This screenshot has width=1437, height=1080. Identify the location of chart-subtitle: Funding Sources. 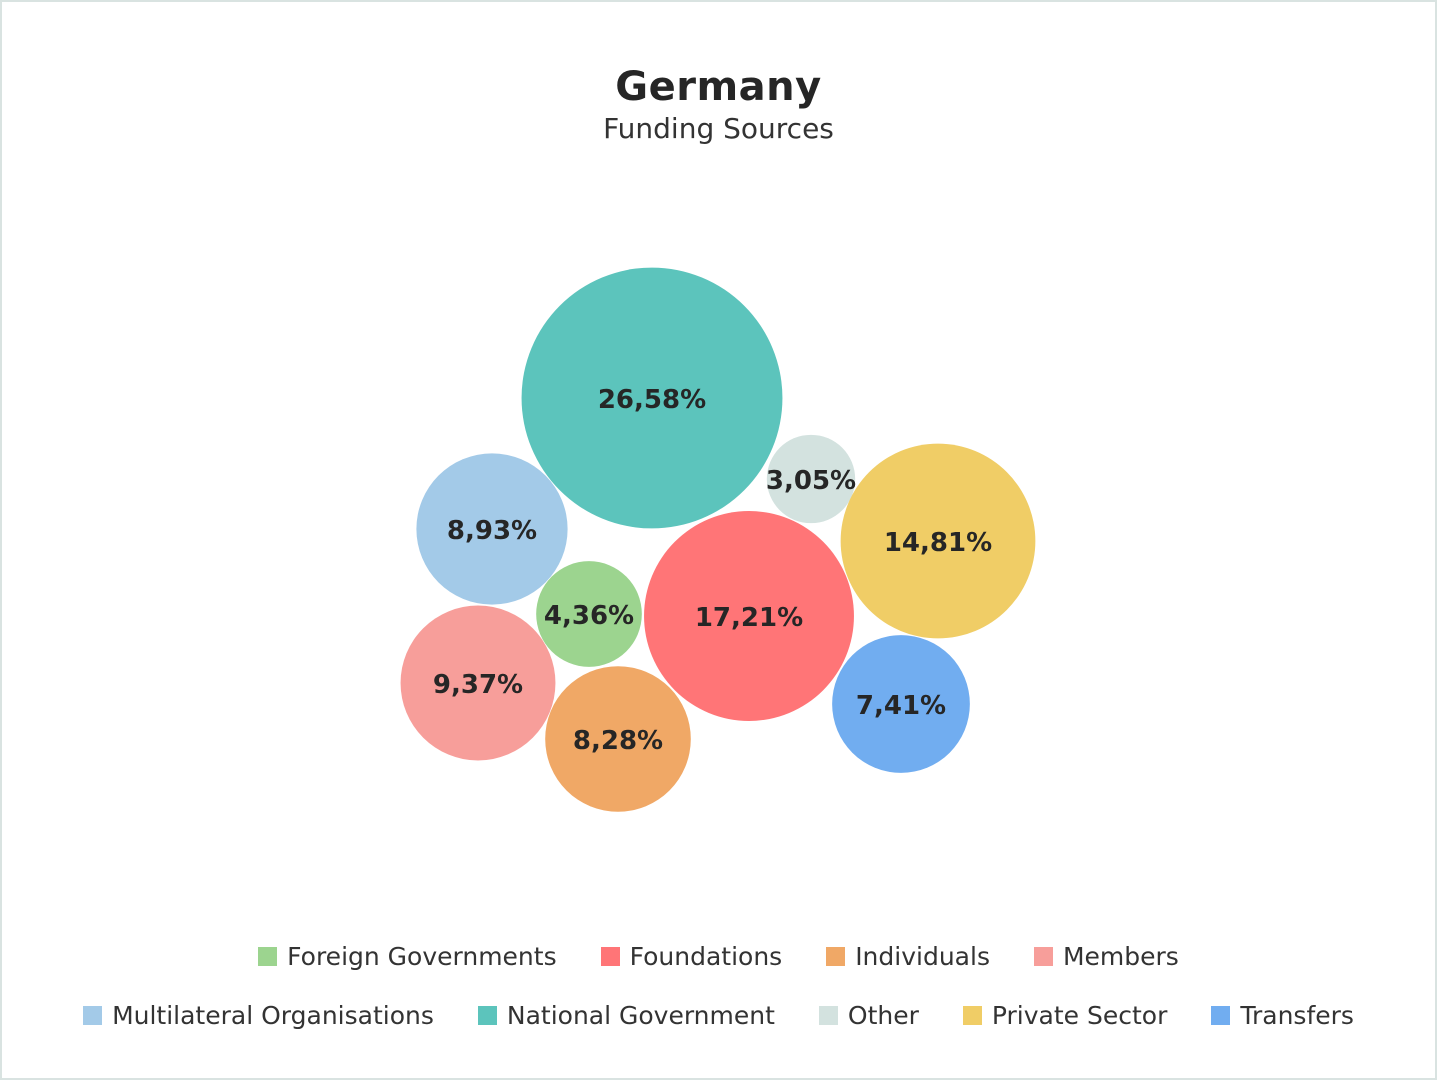
(718, 128).